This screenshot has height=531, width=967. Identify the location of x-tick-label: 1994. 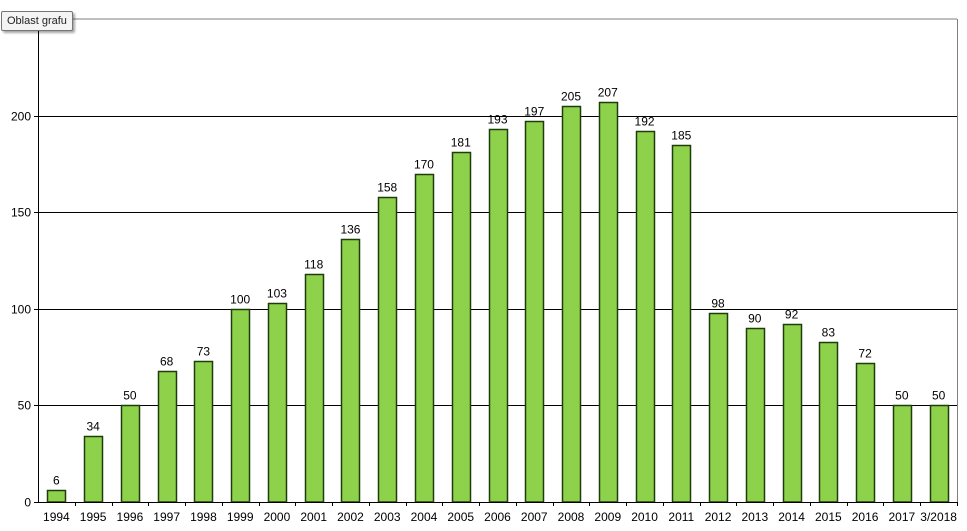
(56, 517).